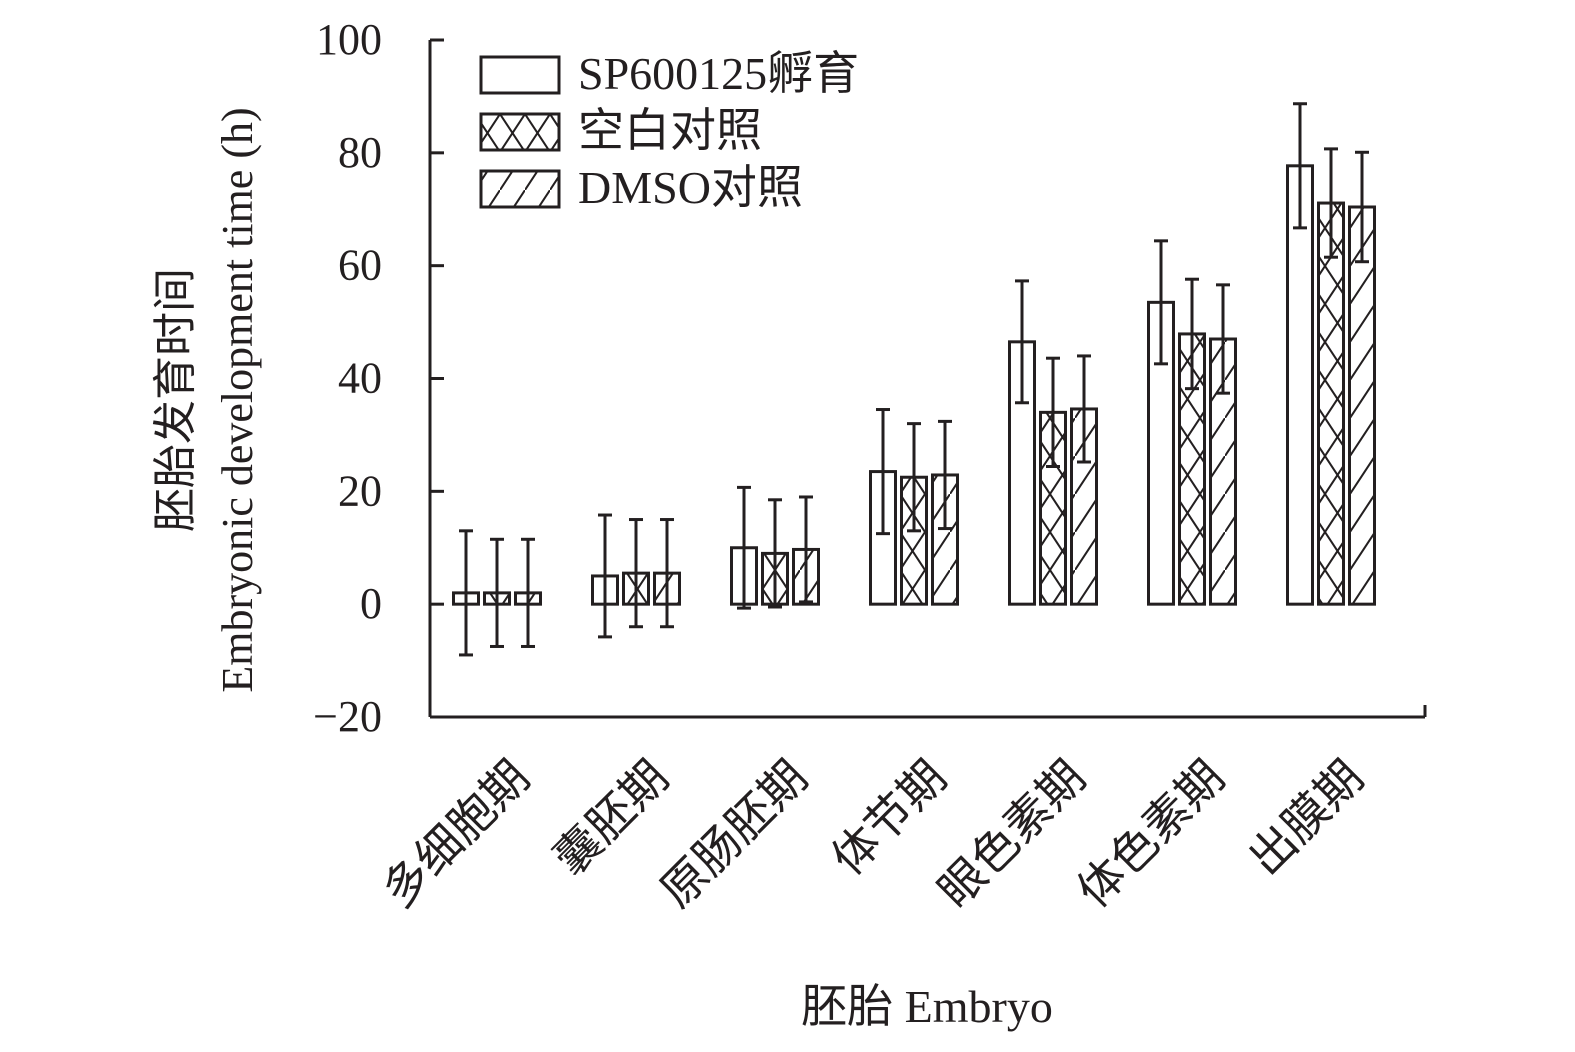 Image resolution: width=1575 pixels, height=1052 pixels. I want to click on y-axis-label-cn: 胚胎发育时间, so click(175, 400).